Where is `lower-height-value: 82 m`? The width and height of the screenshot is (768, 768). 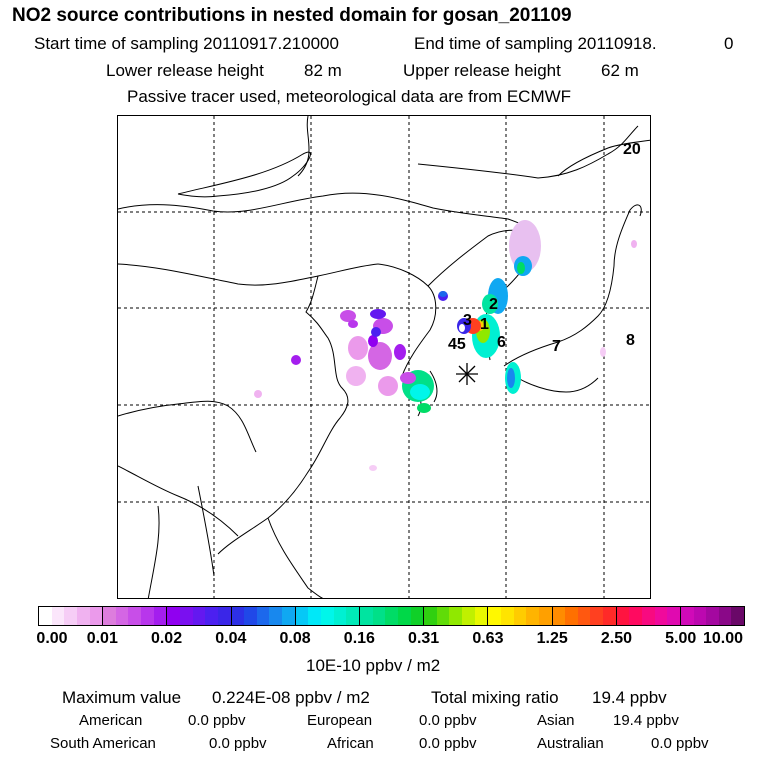 lower-height-value: 82 m is located at coordinates (323, 70).